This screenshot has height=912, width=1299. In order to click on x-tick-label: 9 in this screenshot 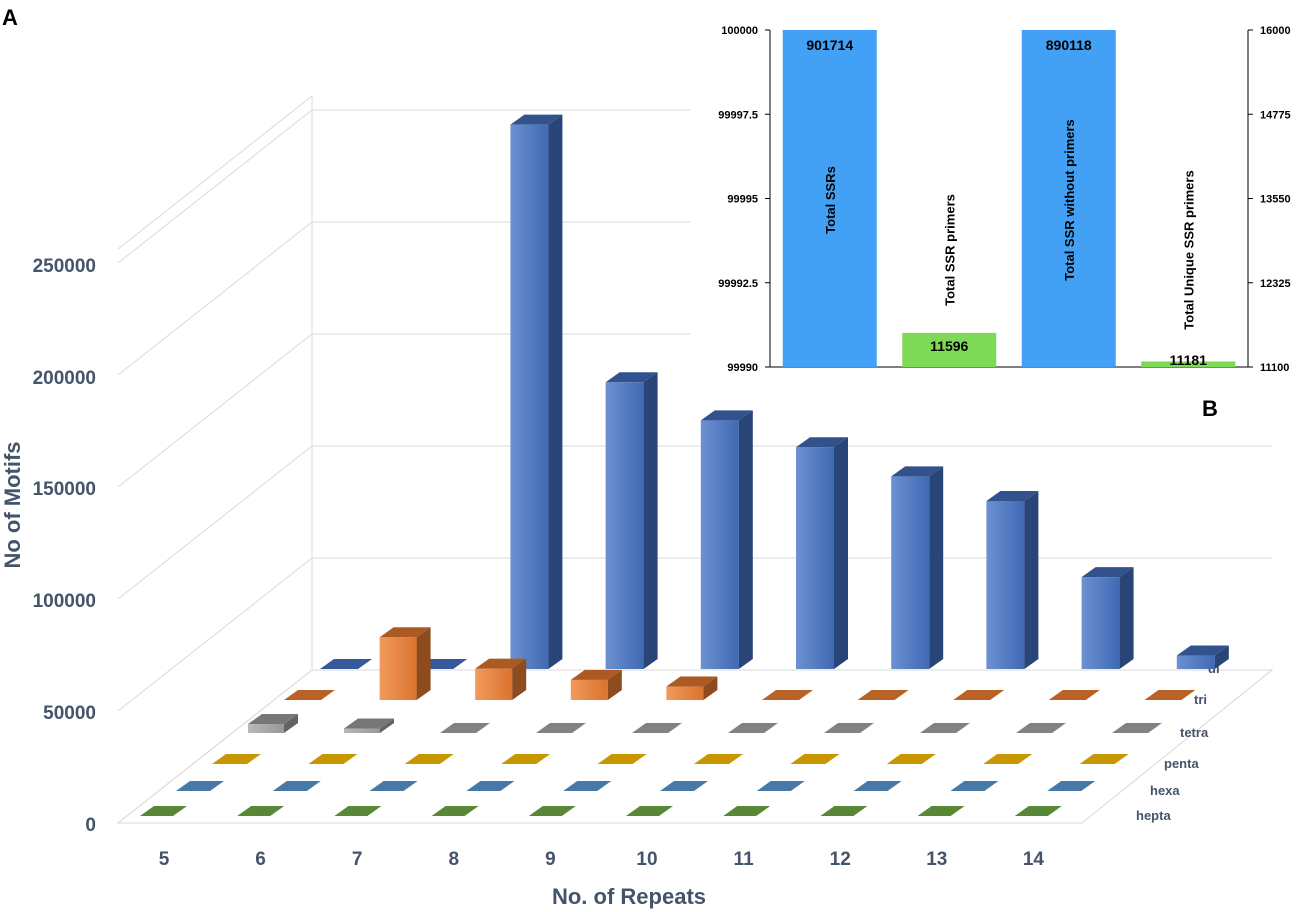, I will do `click(550, 859)`.